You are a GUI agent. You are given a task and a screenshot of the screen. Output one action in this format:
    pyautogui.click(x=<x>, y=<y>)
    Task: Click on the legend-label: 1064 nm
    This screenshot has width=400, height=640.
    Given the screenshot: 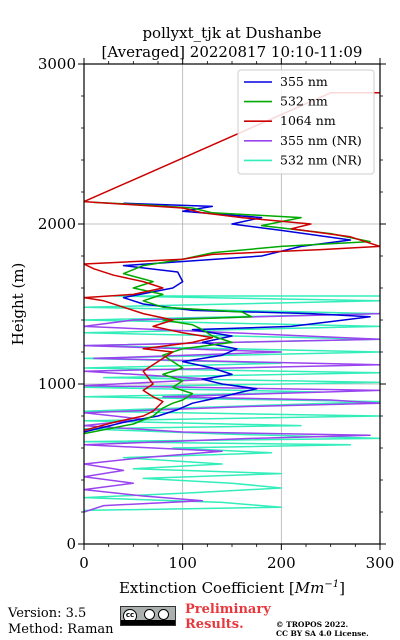 What is the action you would take?
    pyautogui.click(x=308, y=120)
    